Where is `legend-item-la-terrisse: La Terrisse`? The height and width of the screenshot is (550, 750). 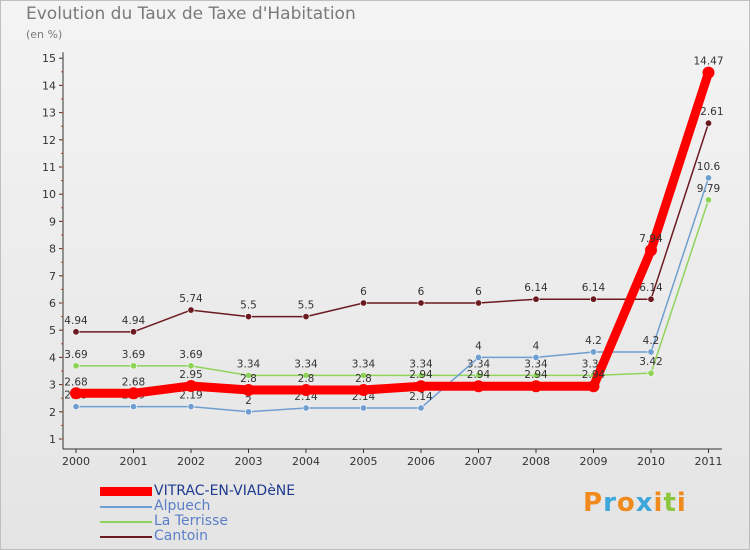
legend-item-la-terrisse: La Terrisse is located at coordinates (250, 521).